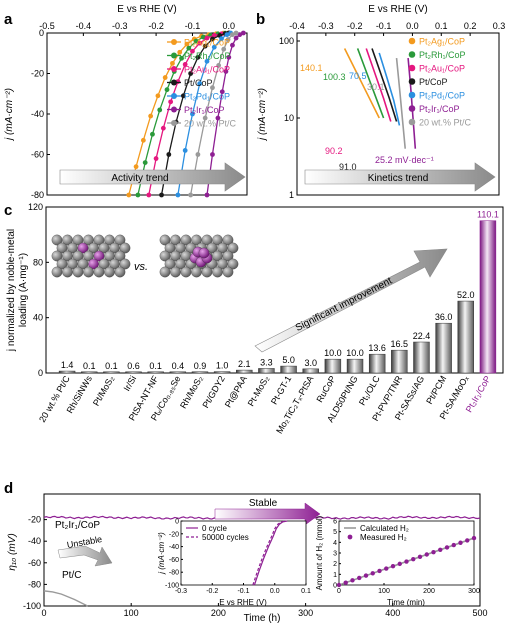  I want to click on i1-y-tick-label: -40, so click(174, 547).